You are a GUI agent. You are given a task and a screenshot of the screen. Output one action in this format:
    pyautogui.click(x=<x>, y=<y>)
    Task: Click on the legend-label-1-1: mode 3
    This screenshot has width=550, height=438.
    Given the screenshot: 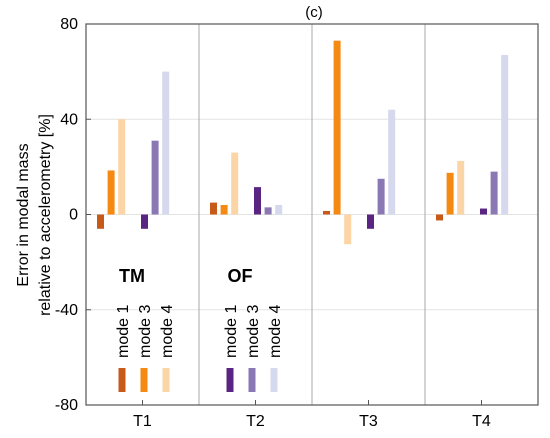 What is the action you would take?
    pyautogui.click(x=253, y=331)
    